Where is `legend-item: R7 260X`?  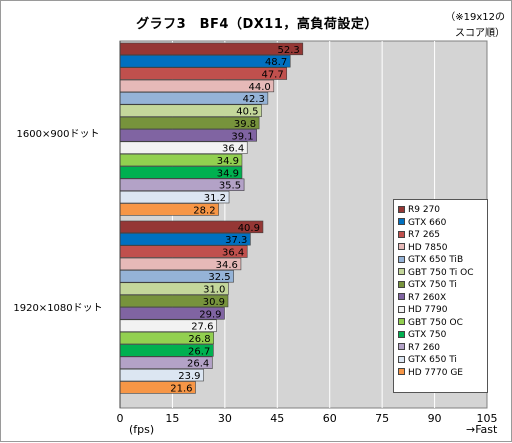 legend-item: R7 260X is located at coordinates (442, 298).